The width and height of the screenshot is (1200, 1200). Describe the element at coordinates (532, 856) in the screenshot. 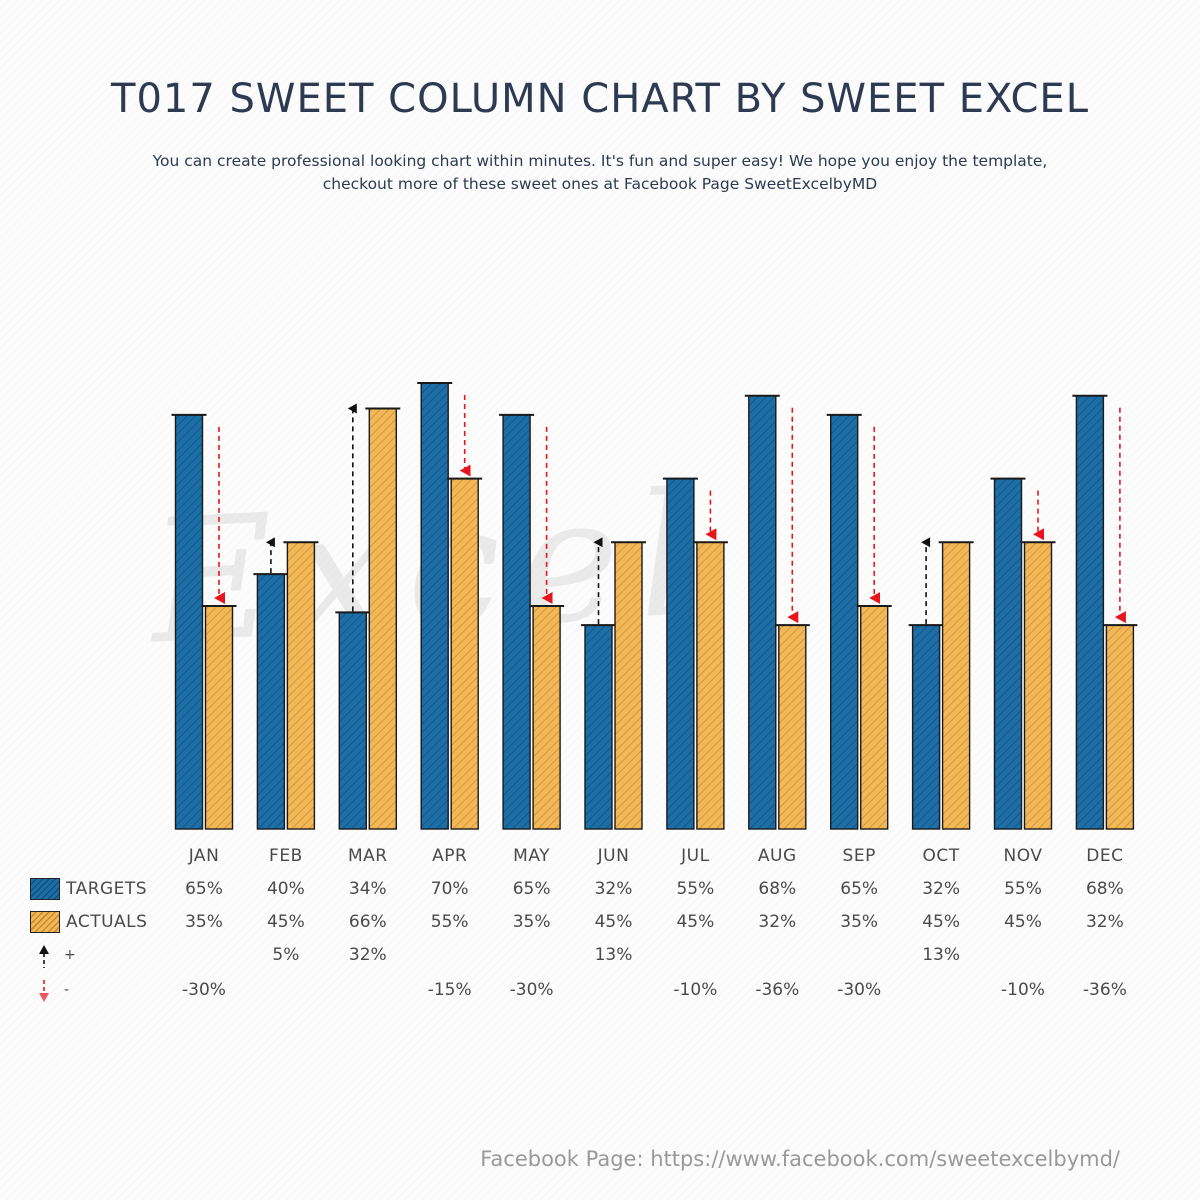

I see `month-label-may: MAY` at that location.